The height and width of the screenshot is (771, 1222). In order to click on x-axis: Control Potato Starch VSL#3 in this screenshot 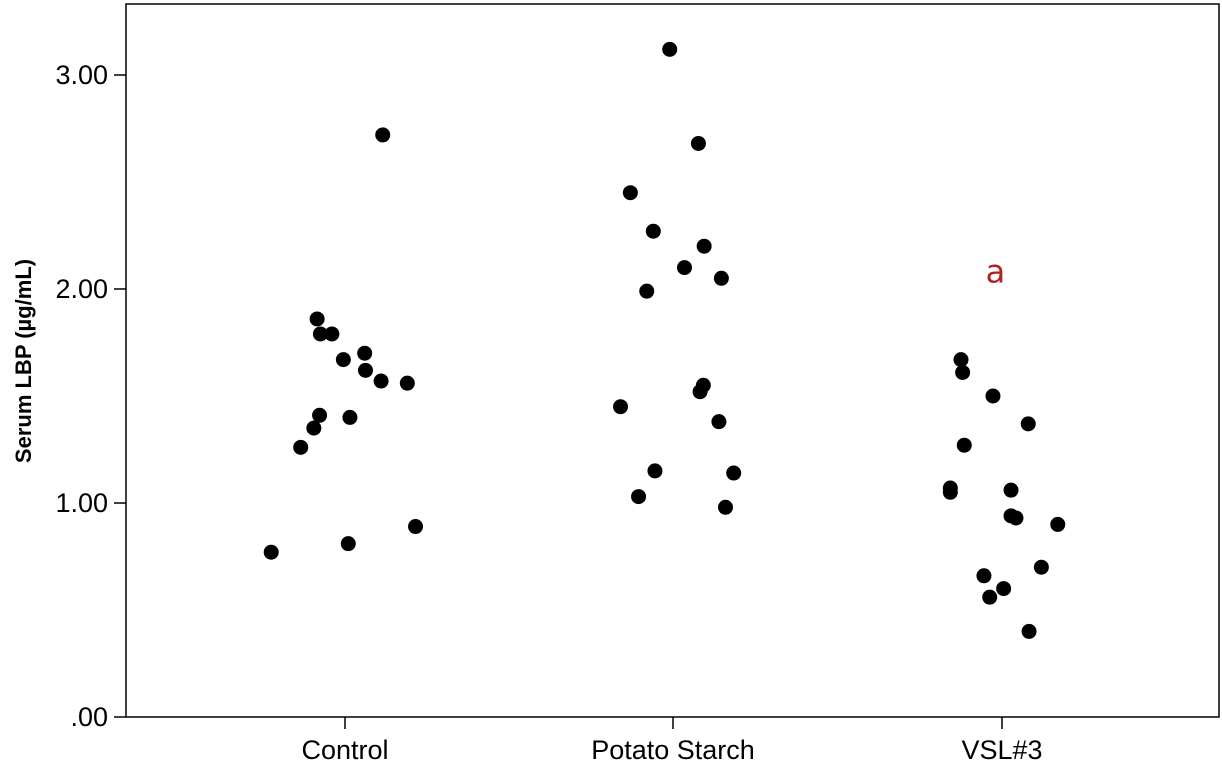, I will do `click(672, 741)`.